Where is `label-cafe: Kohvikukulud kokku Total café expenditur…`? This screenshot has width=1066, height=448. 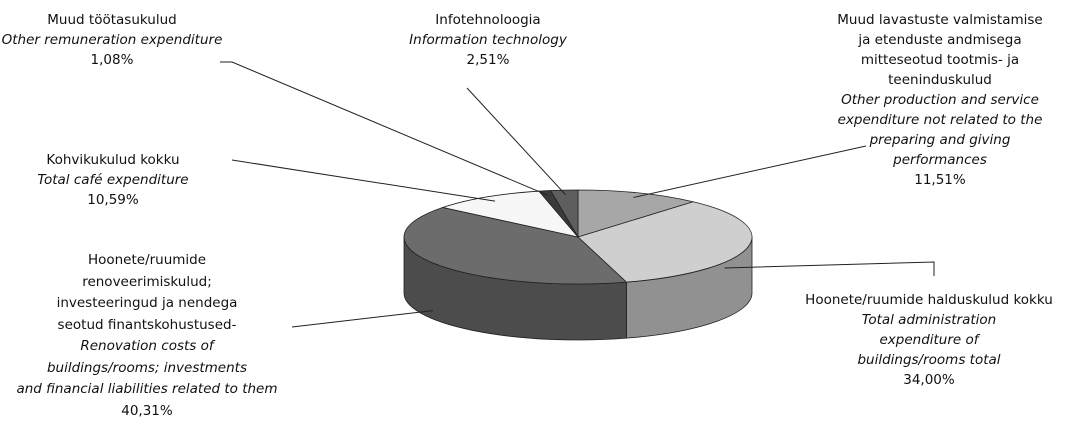
label-cafe: Kohvikukulud kokku Total café expenditur… is located at coordinates (113, 180).